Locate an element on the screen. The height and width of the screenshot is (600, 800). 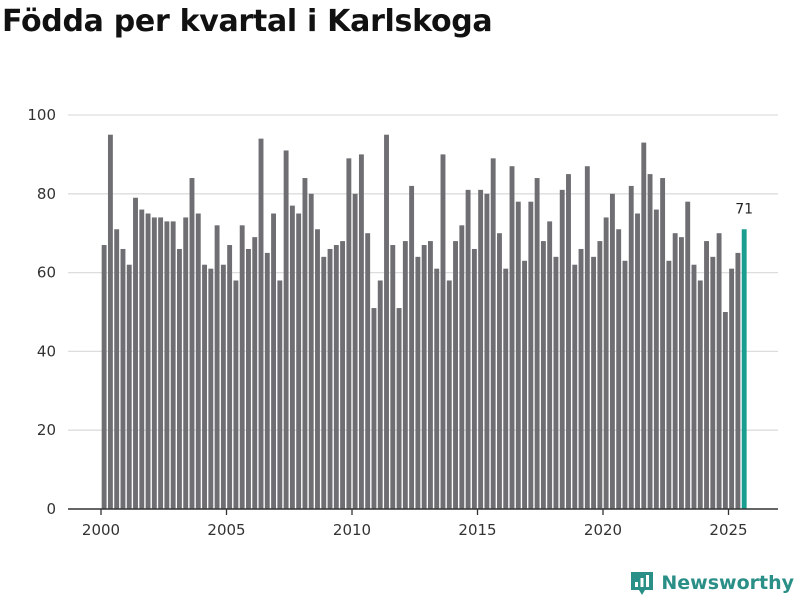
y-tick-label: 60 is located at coordinates (46, 273).